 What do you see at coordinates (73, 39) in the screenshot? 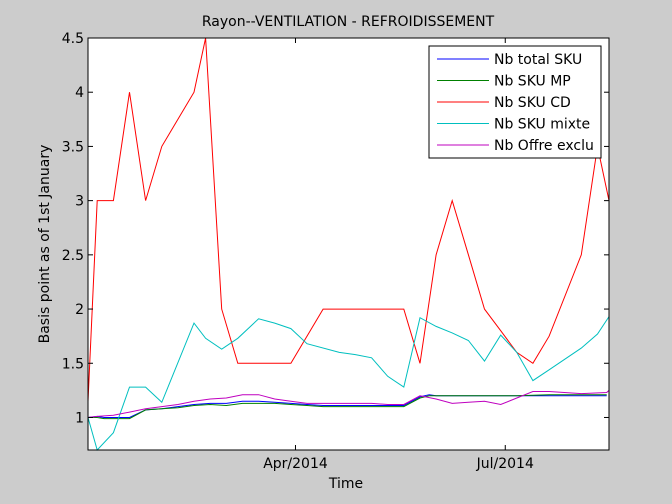
I see `y-tick-label: 4.5` at bounding box center [73, 39].